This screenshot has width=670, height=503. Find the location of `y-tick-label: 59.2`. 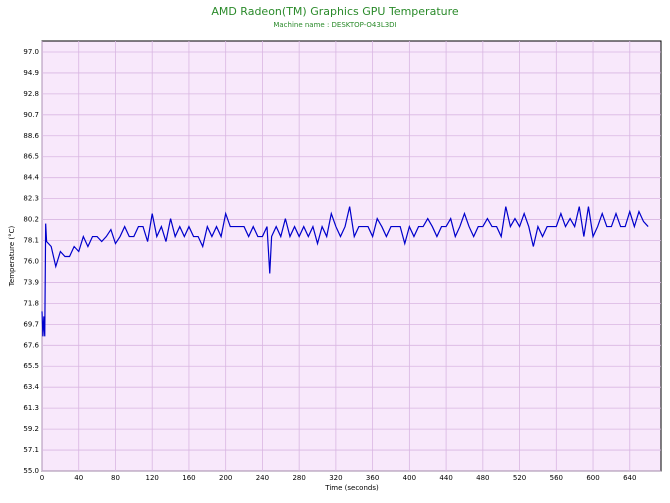

y-tick-label: 59.2 is located at coordinates (31, 429).